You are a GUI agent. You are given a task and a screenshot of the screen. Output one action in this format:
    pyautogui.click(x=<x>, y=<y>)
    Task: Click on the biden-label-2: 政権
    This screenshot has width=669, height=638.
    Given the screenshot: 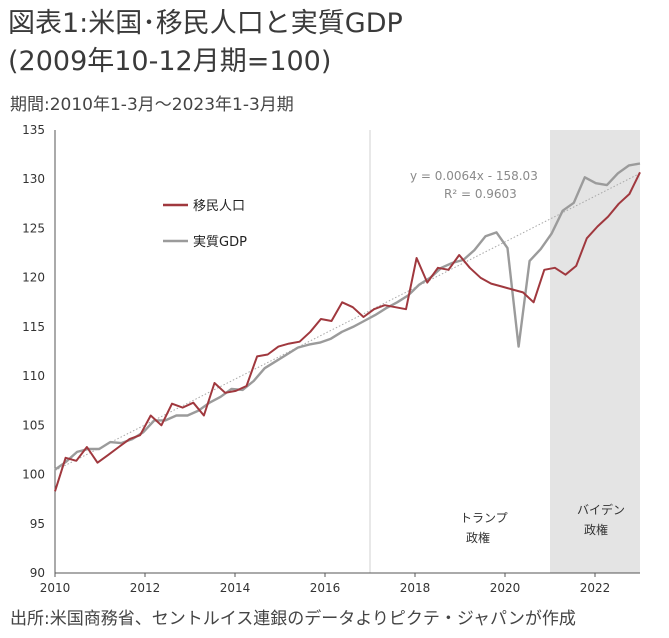 What is the action you would take?
    pyautogui.click(x=596, y=529)
    